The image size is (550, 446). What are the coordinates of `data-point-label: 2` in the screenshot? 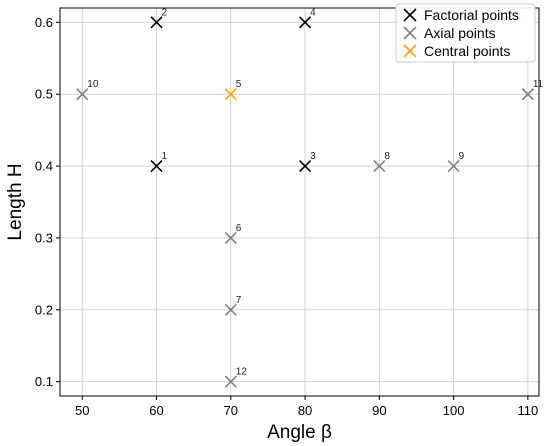 It's located at (165, 12).